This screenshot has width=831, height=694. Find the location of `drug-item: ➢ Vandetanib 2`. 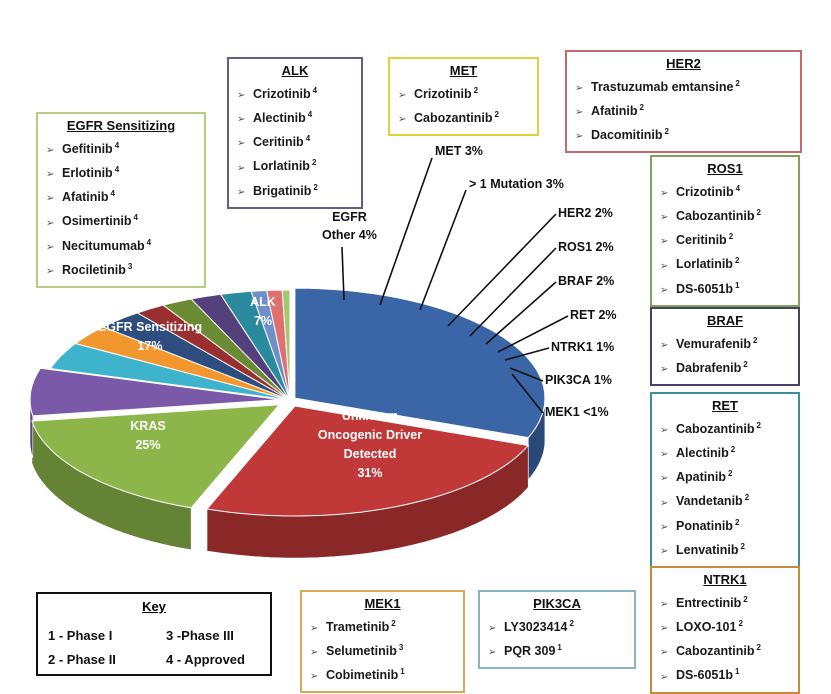

drug-item: ➢ Vandetanib 2 is located at coordinates (725, 500).